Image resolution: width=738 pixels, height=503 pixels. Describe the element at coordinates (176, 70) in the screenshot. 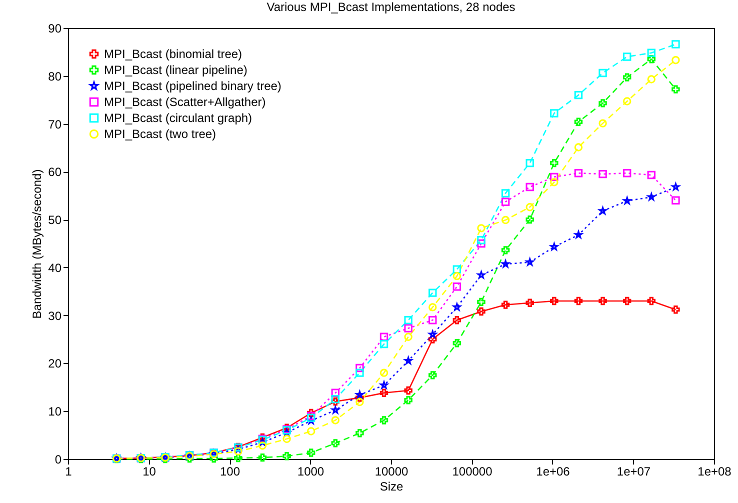

I see `legend-label: MPI_Bcast (linear pipeline)` at that location.